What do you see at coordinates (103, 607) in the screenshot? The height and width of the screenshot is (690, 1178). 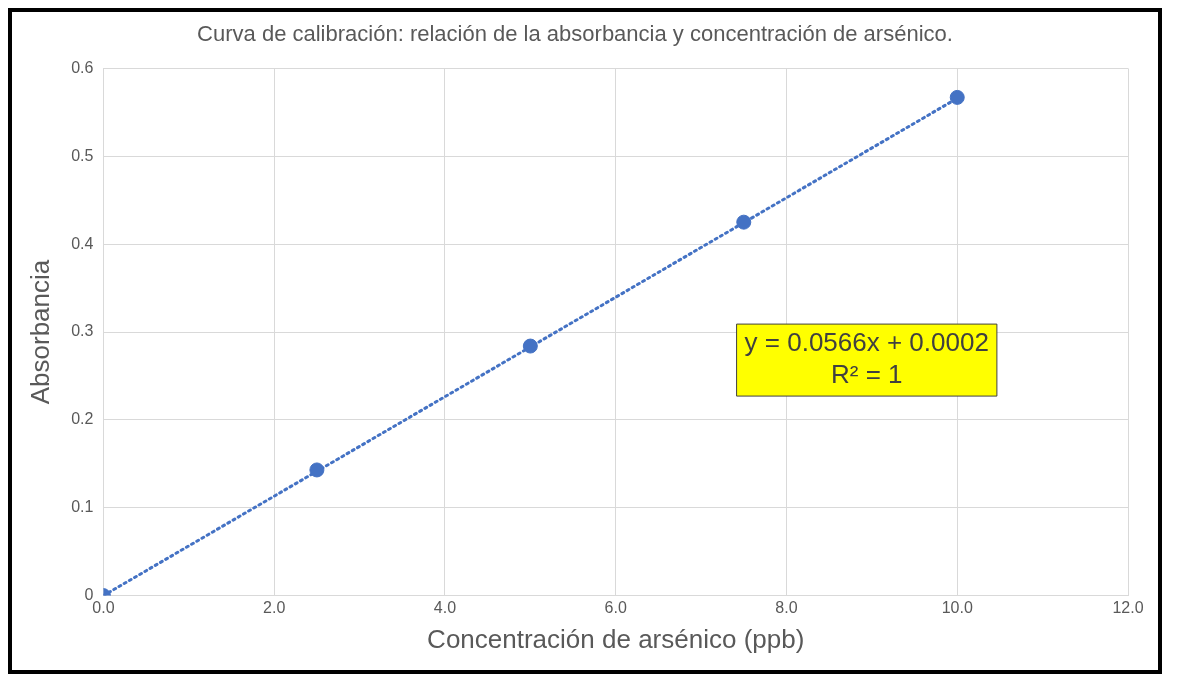 I see `x-tick-label: 0.0` at bounding box center [103, 607].